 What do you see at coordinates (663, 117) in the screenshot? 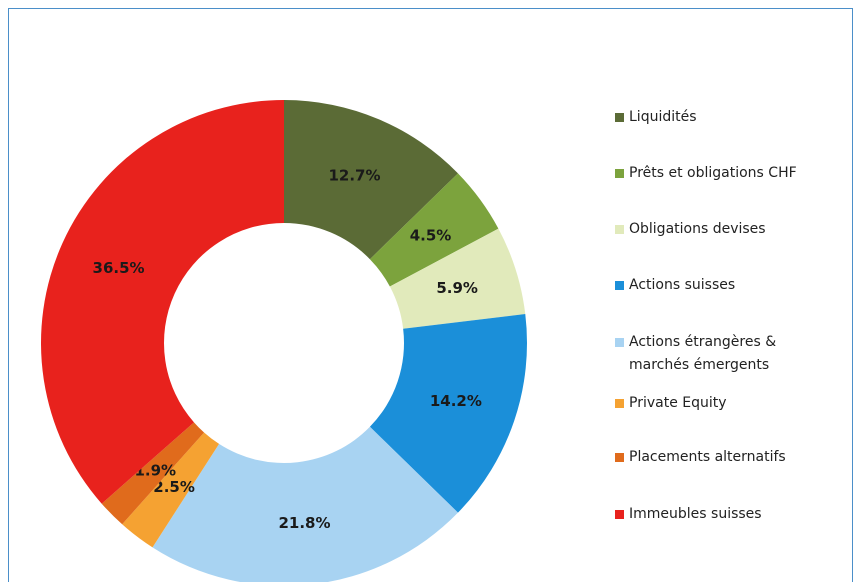
I see `legend-label: Liquidités` at bounding box center [663, 117].